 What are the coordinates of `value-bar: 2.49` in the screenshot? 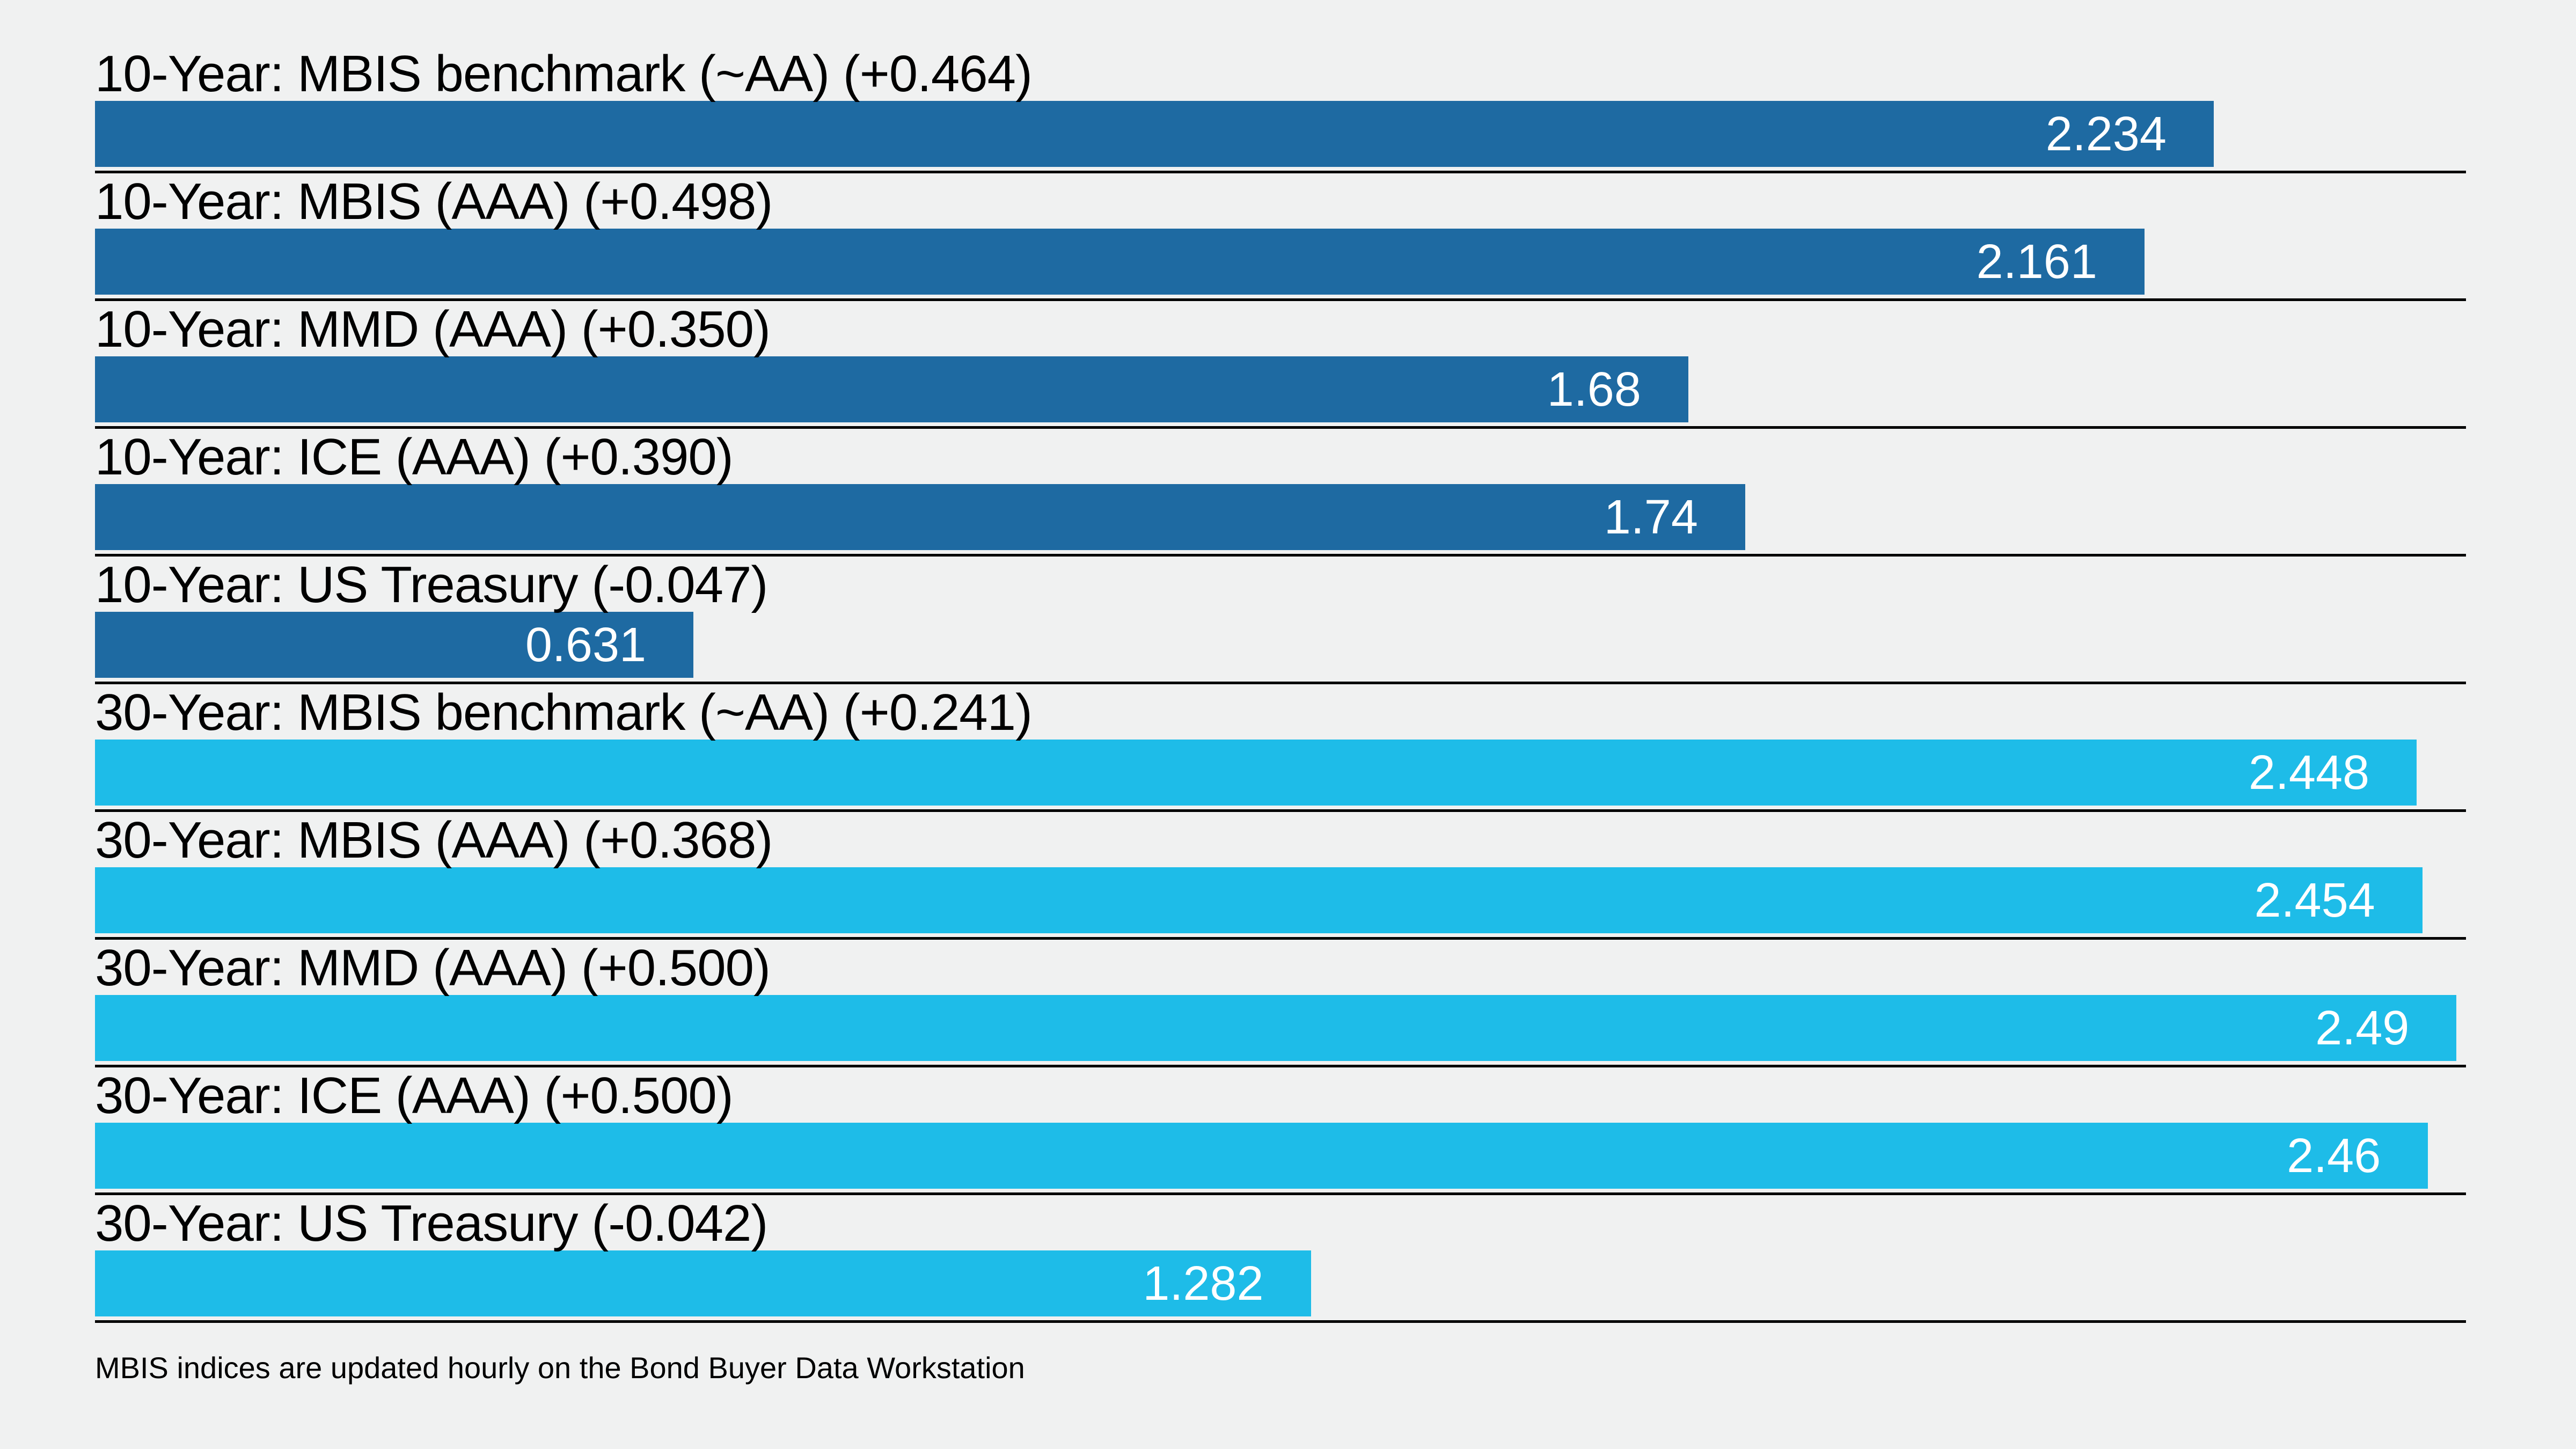 It's located at (1276, 1028).